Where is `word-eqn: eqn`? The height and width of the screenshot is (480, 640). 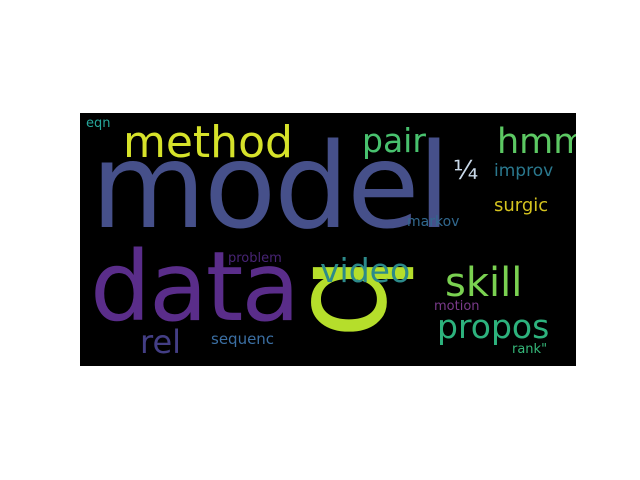
word-eqn: eqn is located at coordinates (98, 123).